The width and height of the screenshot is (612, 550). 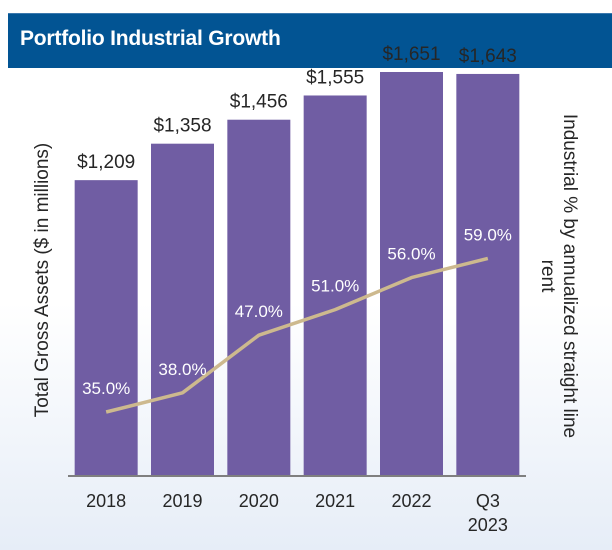 I want to click on bar-2019, so click(x=182, y=310).